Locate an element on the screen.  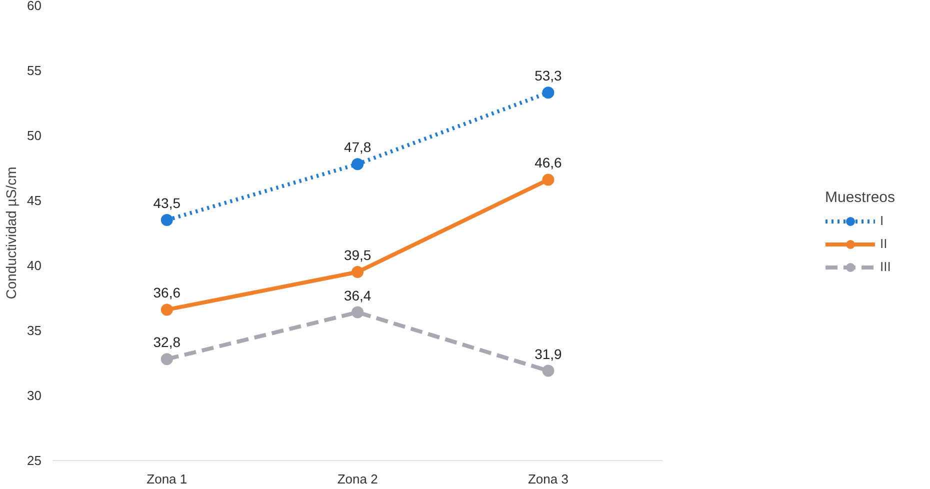
y-tick-label: 40 is located at coordinates (34, 265).